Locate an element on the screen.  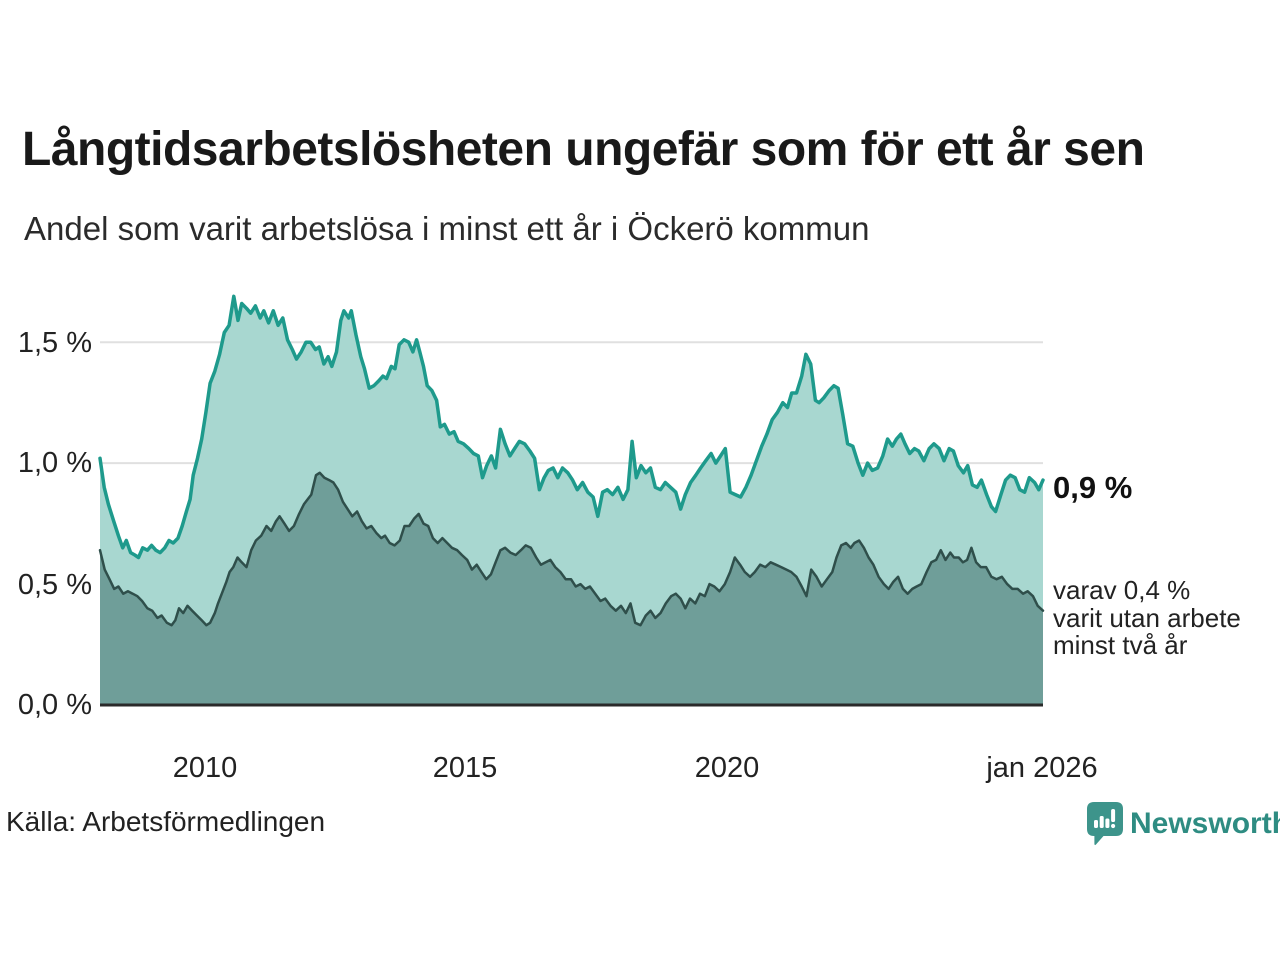
y-tick-label-1-0: 1,0 % is located at coordinates (54, 463).